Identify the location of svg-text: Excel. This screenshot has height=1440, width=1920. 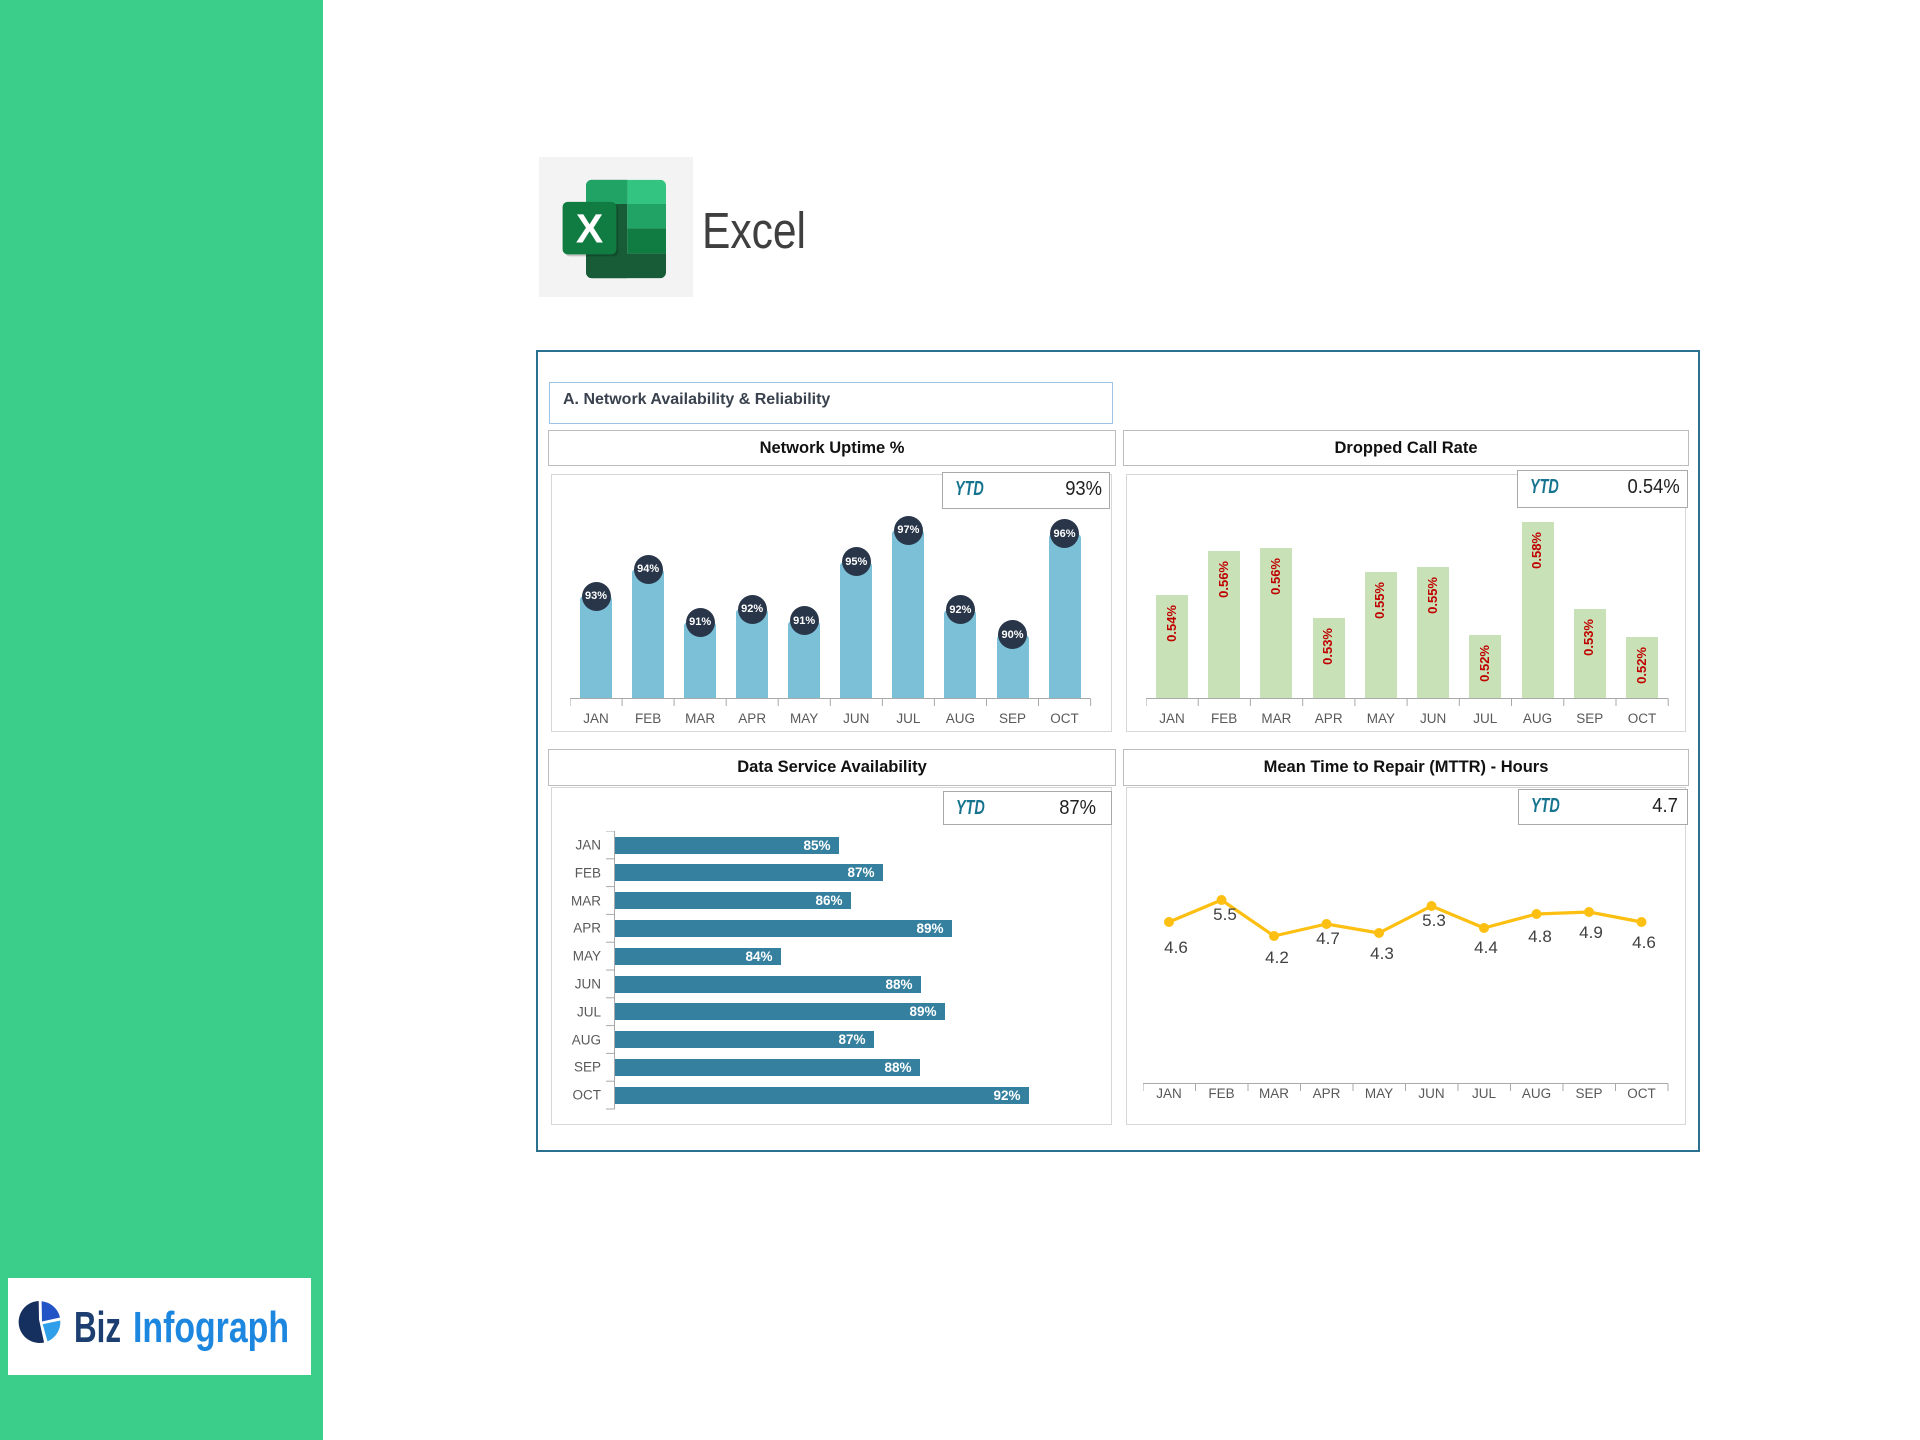
(754, 230).